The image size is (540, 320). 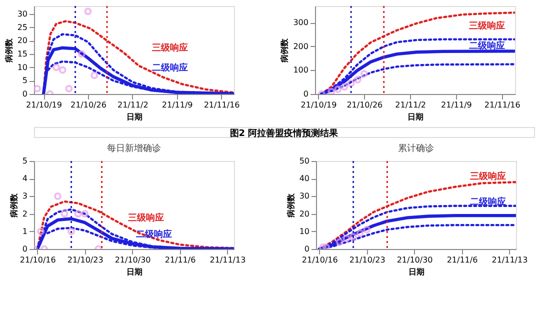 I want to click on chart-title: 累计确诊, so click(x=416, y=148).